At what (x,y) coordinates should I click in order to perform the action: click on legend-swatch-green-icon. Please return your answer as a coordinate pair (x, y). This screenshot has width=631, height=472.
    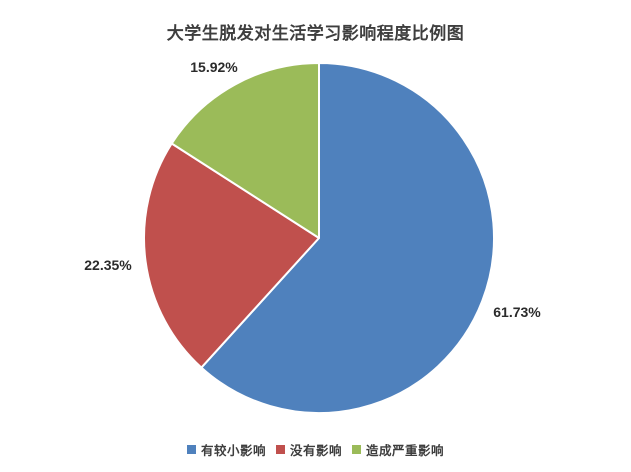
    Looking at the image, I should click on (356, 449).